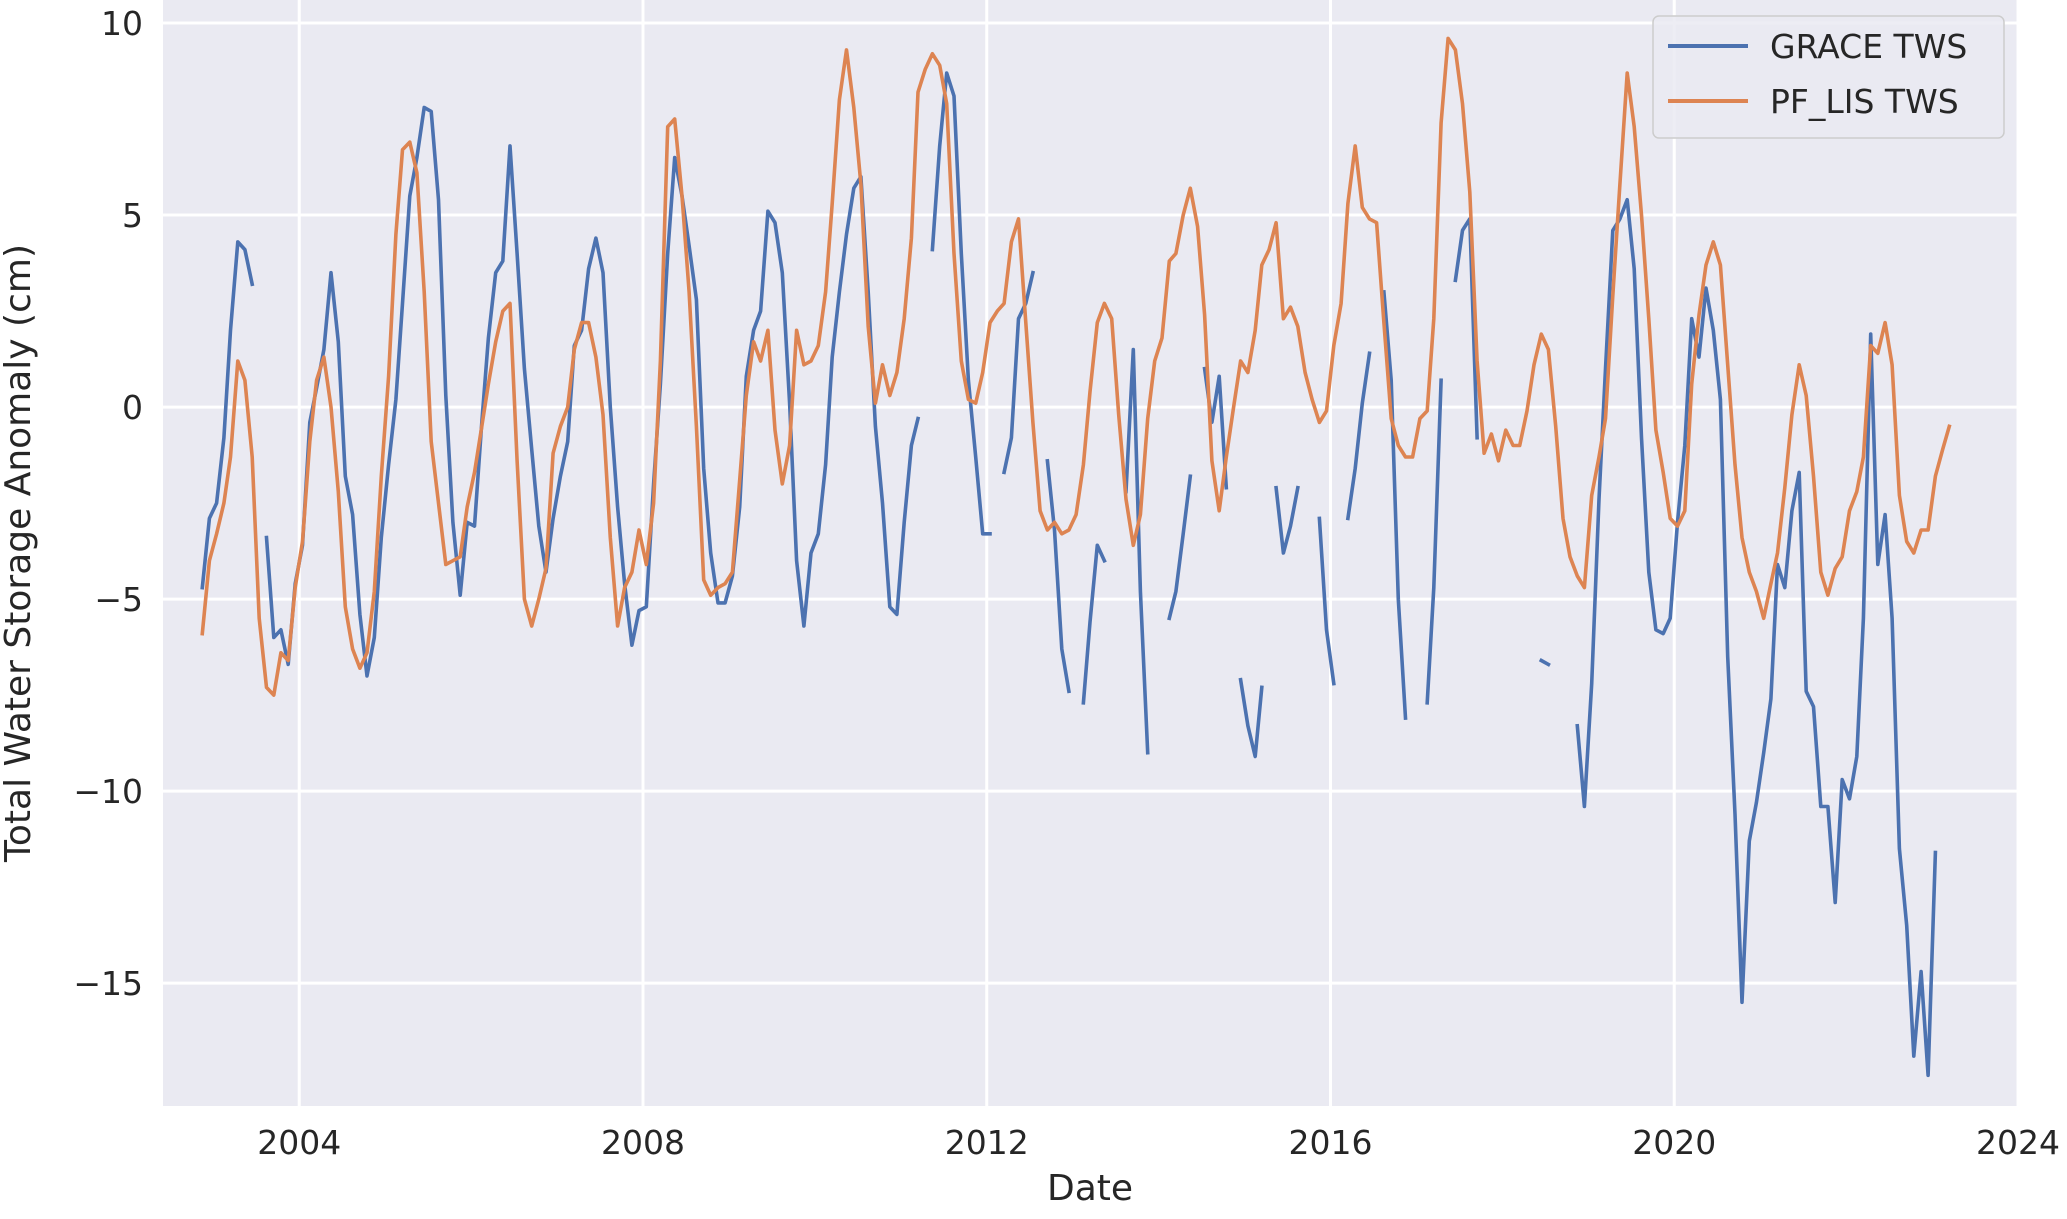 The height and width of the screenshot is (1219, 2067). What do you see at coordinates (1090, 1188) in the screenshot?
I see `x-axis-label: Date` at bounding box center [1090, 1188].